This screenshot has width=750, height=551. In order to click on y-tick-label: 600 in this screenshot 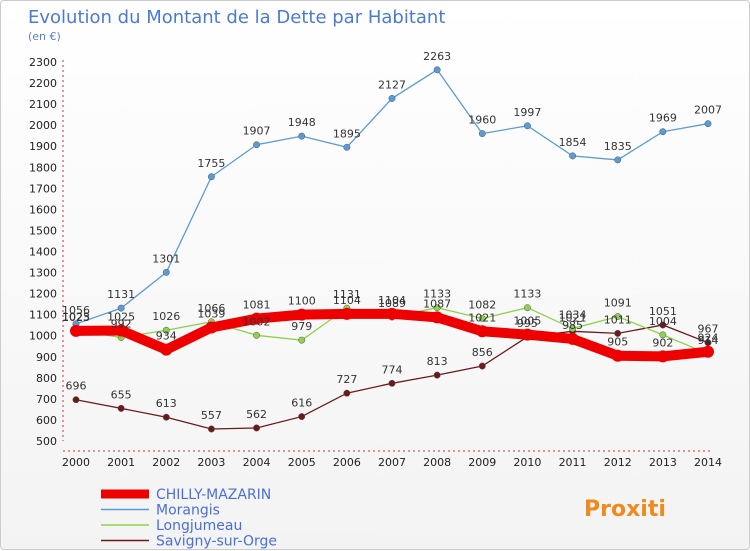, I will do `click(46, 420)`.